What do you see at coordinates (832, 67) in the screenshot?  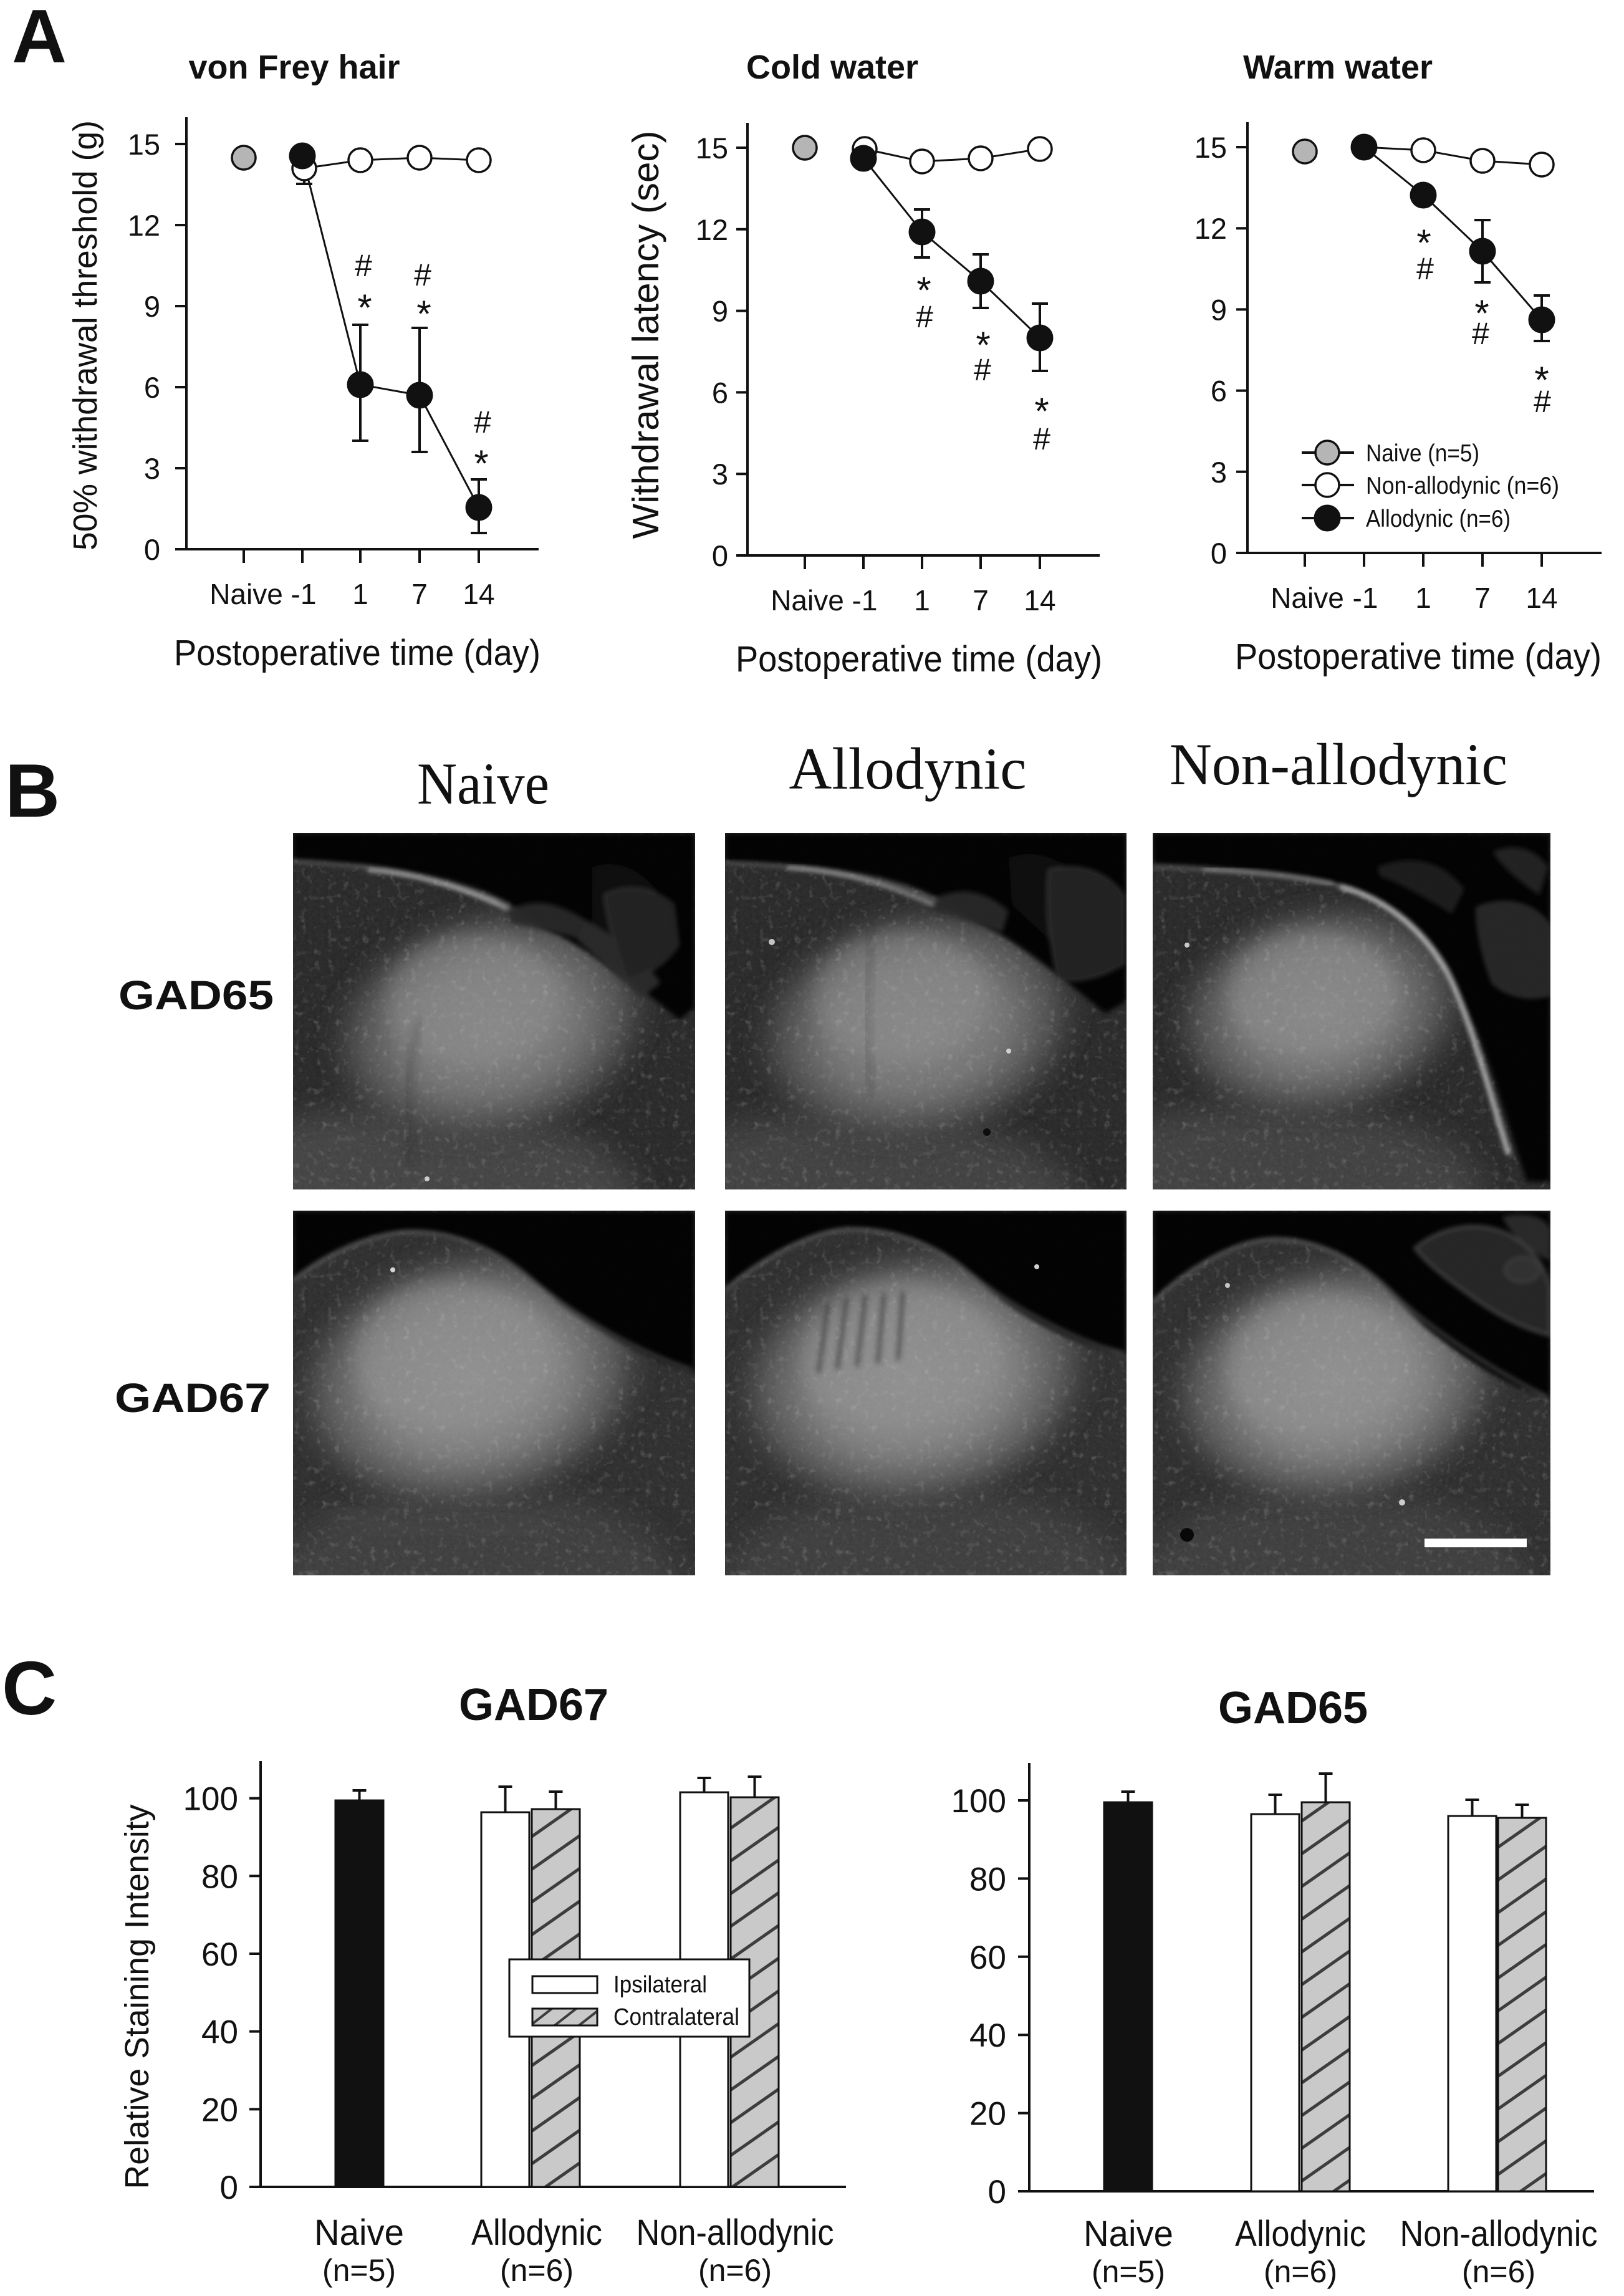 I see `svg-text: Cold water` at bounding box center [832, 67].